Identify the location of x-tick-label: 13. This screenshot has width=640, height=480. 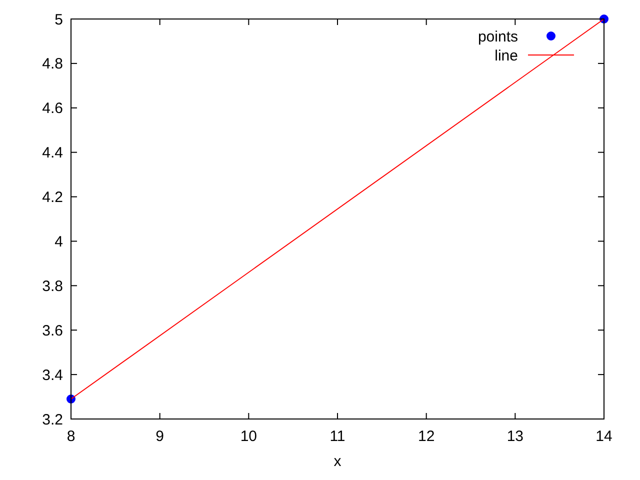
(515, 436).